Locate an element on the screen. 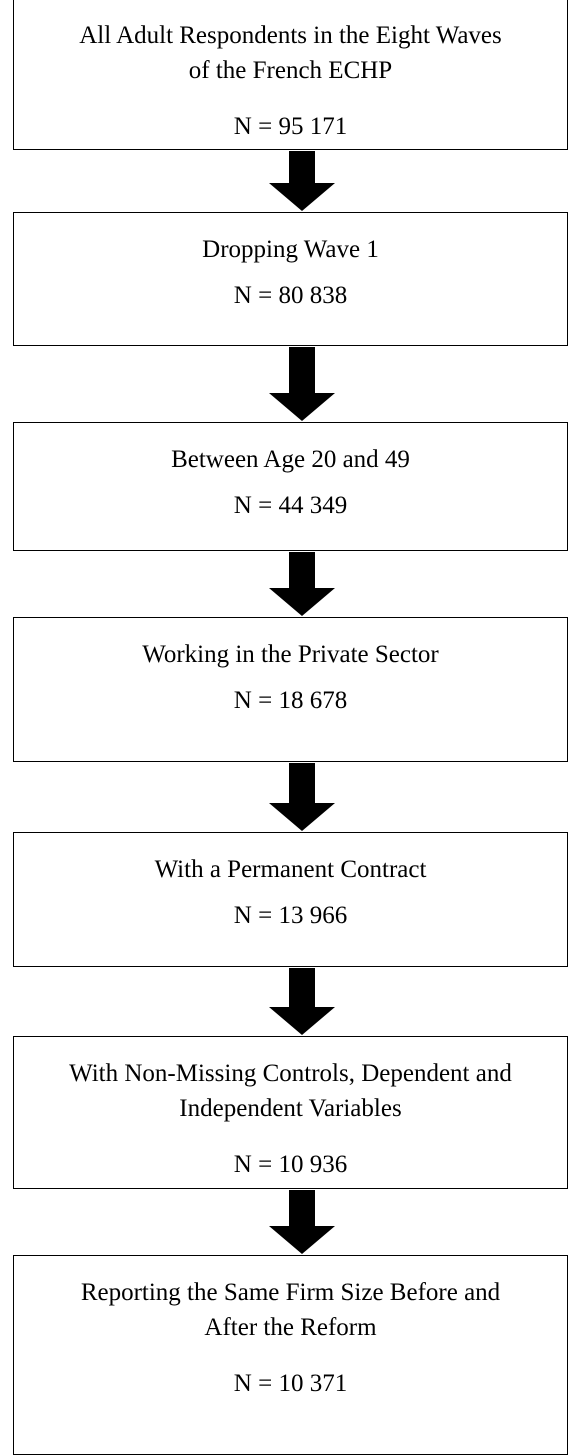 This screenshot has height=1455, width=571. box-label: Working in the Private Sector is located at coordinates (290, 654).